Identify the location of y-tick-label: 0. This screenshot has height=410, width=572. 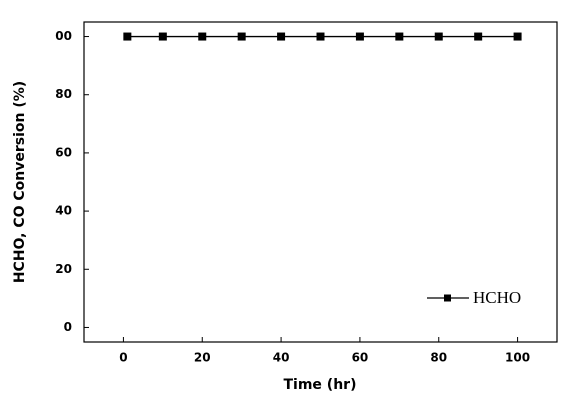
(68, 327).